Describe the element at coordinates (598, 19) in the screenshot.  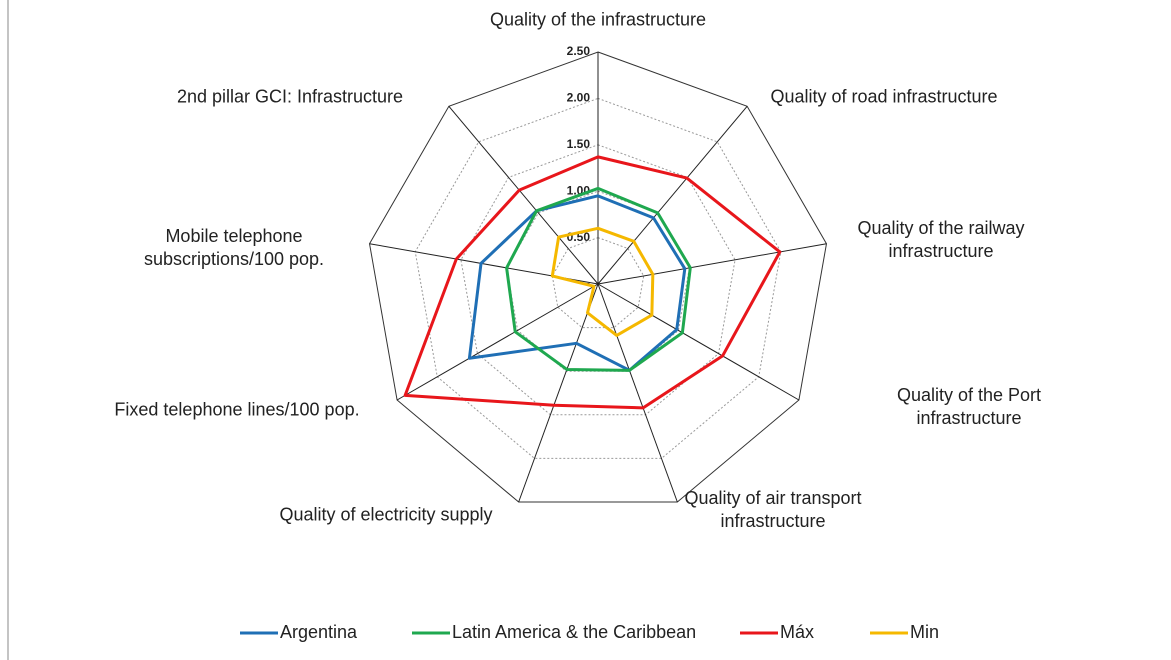
I see `category-label: Quality of the infrastructure` at that location.